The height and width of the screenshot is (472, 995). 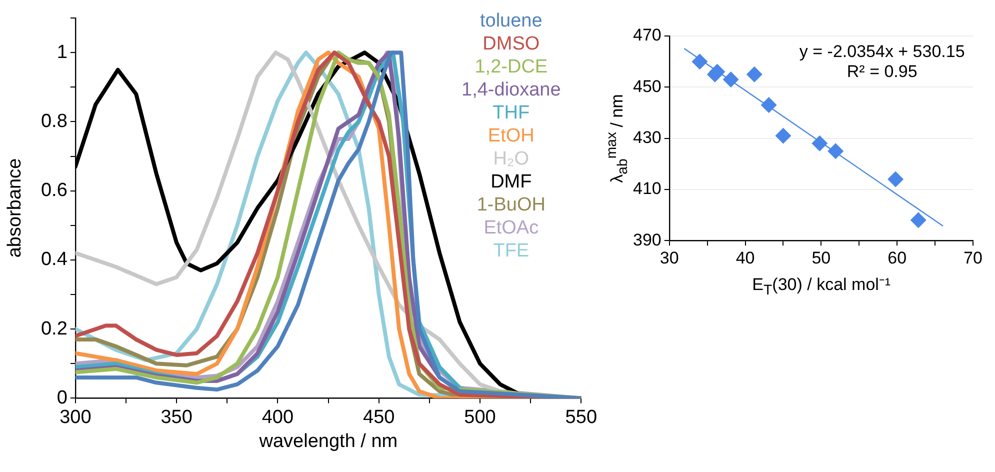 What do you see at coordinates (882, 72) in the screenshot?
I see `annotation: R² = 0.95` at bounding box center [882, 72].